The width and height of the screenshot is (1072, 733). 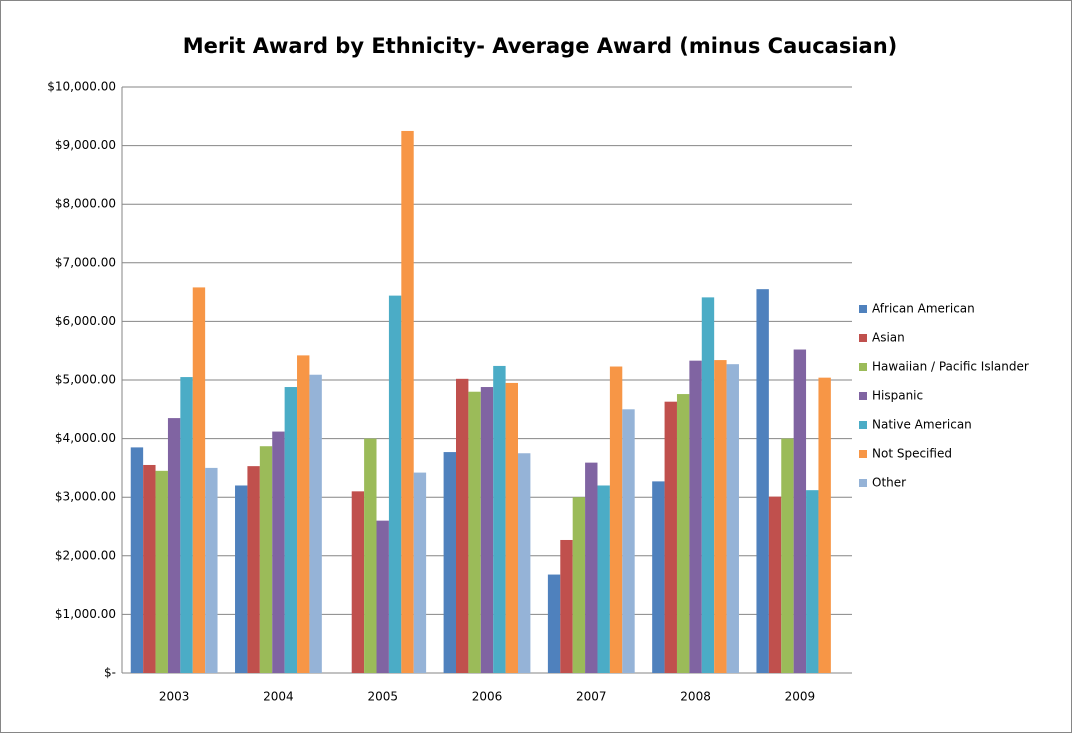 What do you see at coordinates (278, 697) in the screenshot?
I see `x-tick-label: 2004` at bounding box center [278, 697].